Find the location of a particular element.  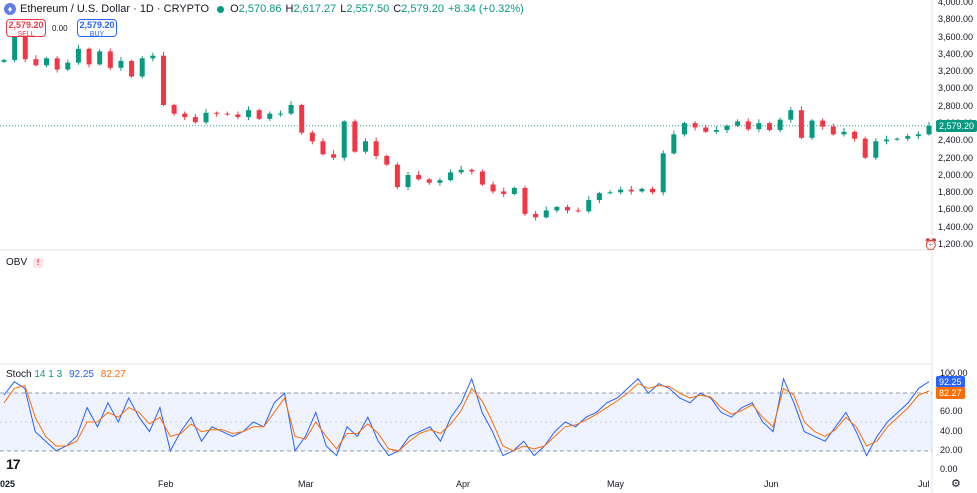

buy-label: BUY is located at coordinates (97, 34).